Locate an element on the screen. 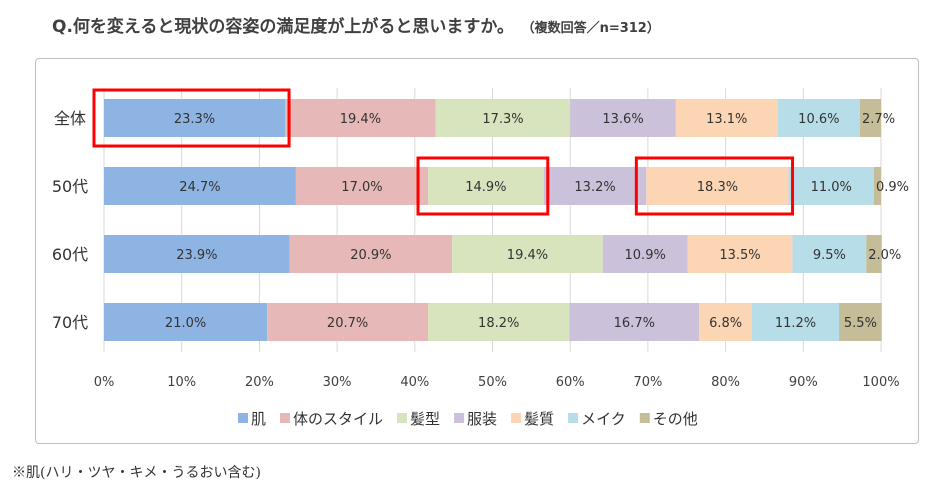  data-label: 10.6% is located at coordinates (818, 119).